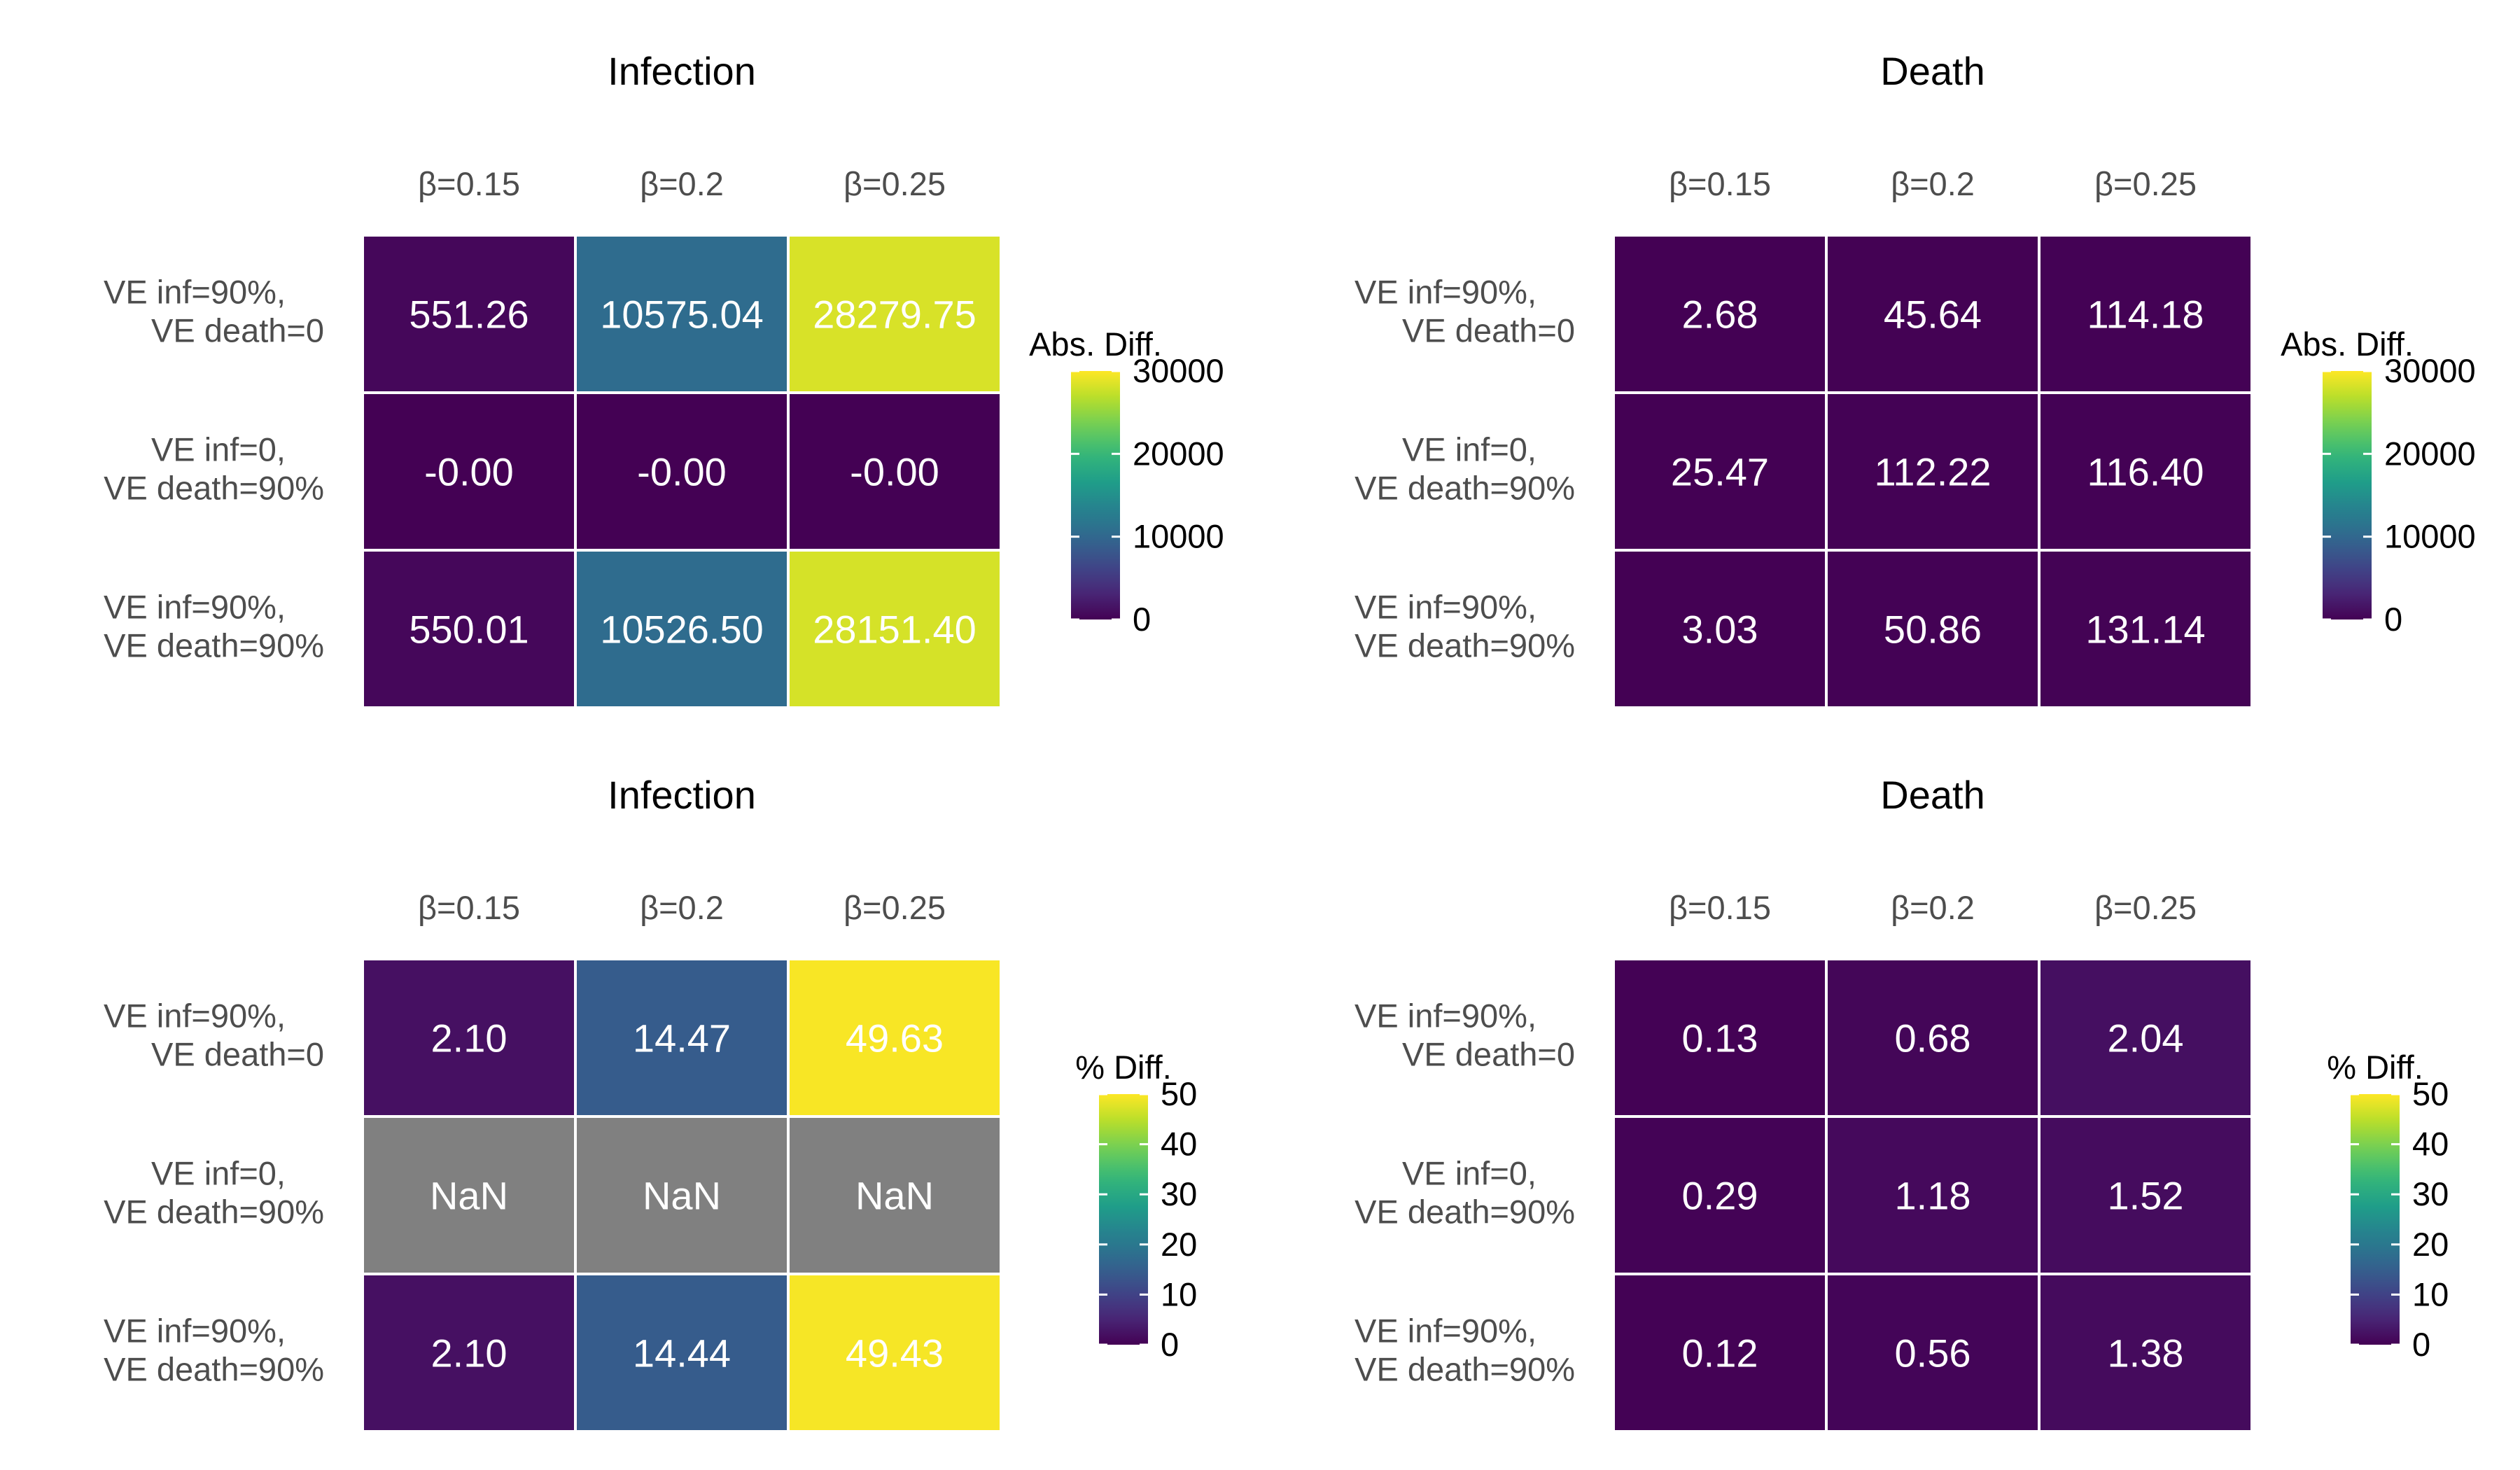 Image resolution: width=2520 pixels, height=1470 pixels. I want to click on cell-value-label: 1.52, so click(2146, 1196).